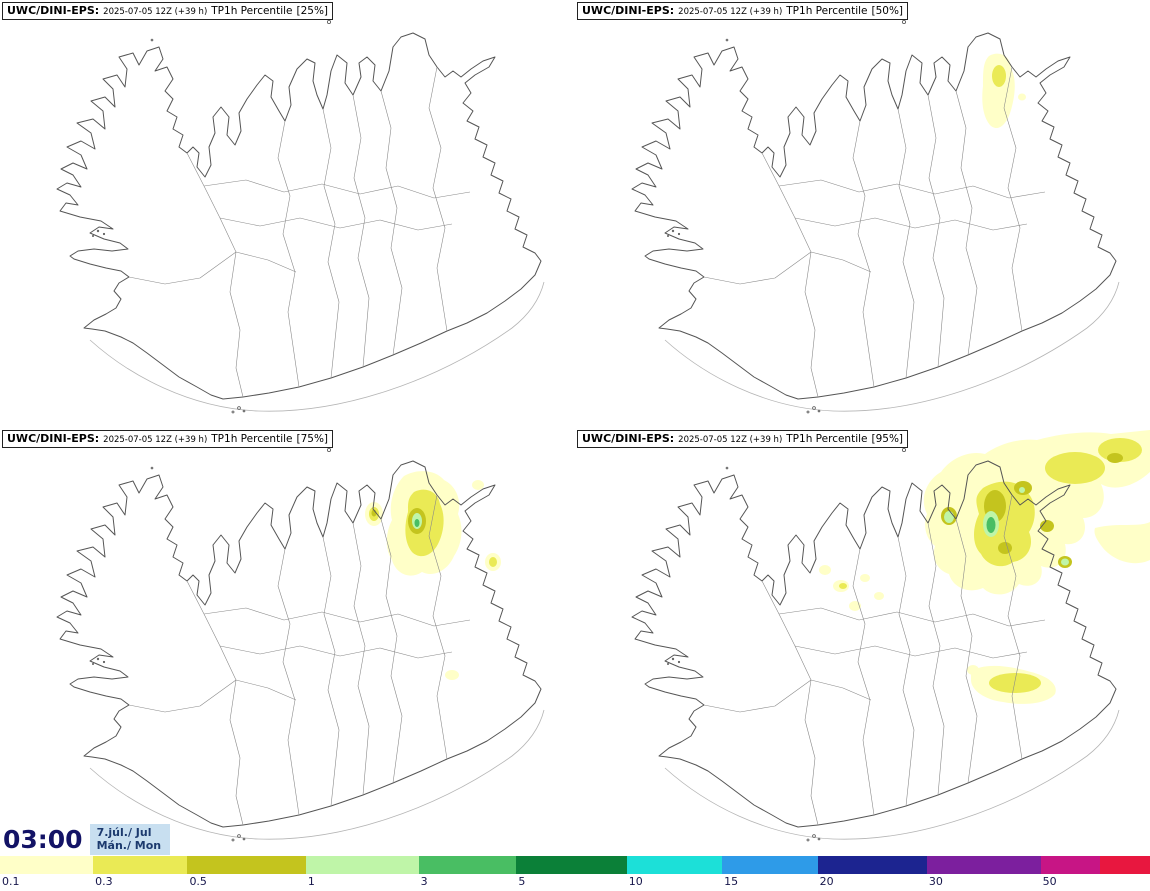  What do you see at coordinates (312, 439) in the screenshot?
I see `percentile-label: [75%]` at bounding box center [312, 439].